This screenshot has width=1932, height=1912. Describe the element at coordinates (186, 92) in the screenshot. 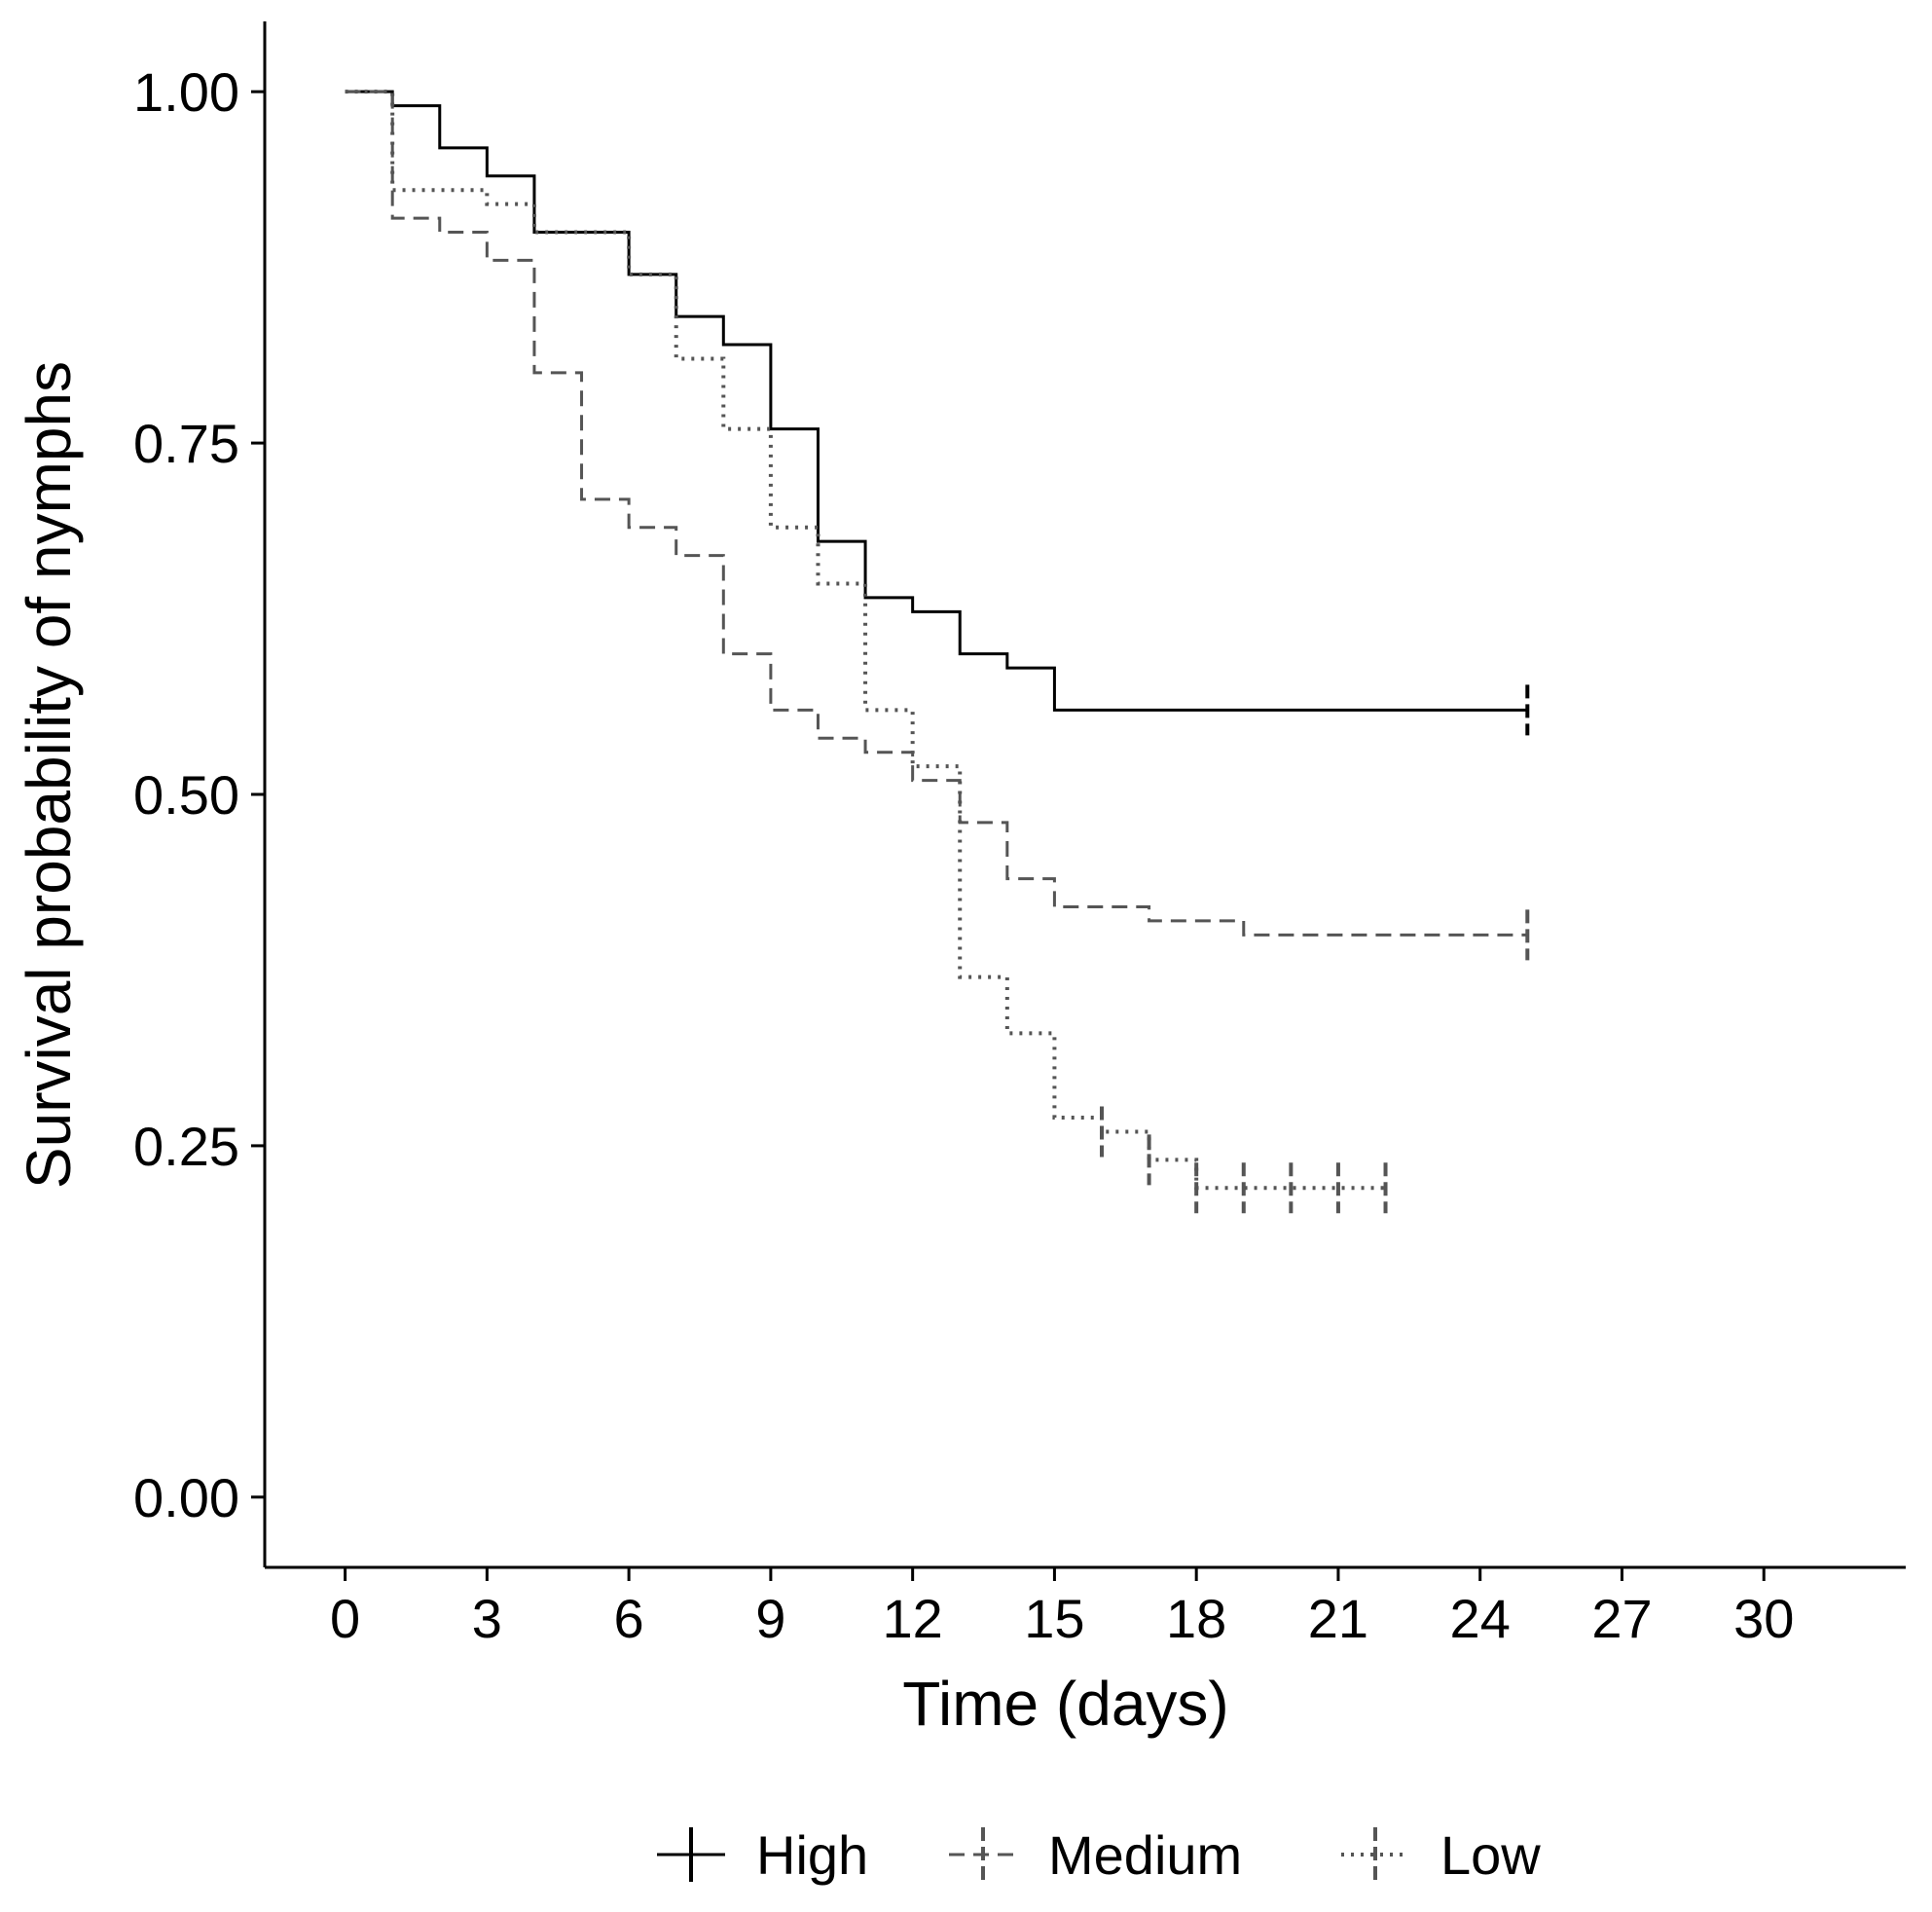

I see `y-tick-label: 1.00` at that location.